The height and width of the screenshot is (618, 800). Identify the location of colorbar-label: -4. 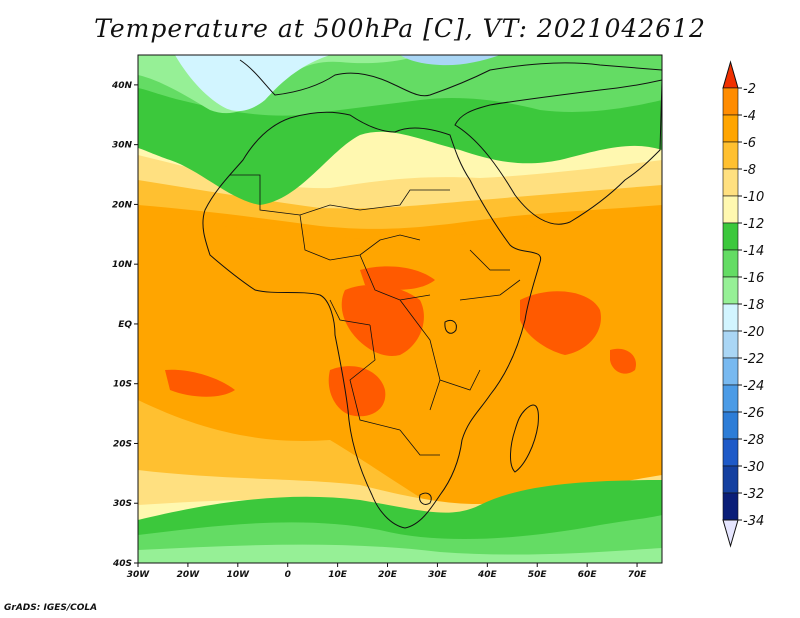
(749, 116).